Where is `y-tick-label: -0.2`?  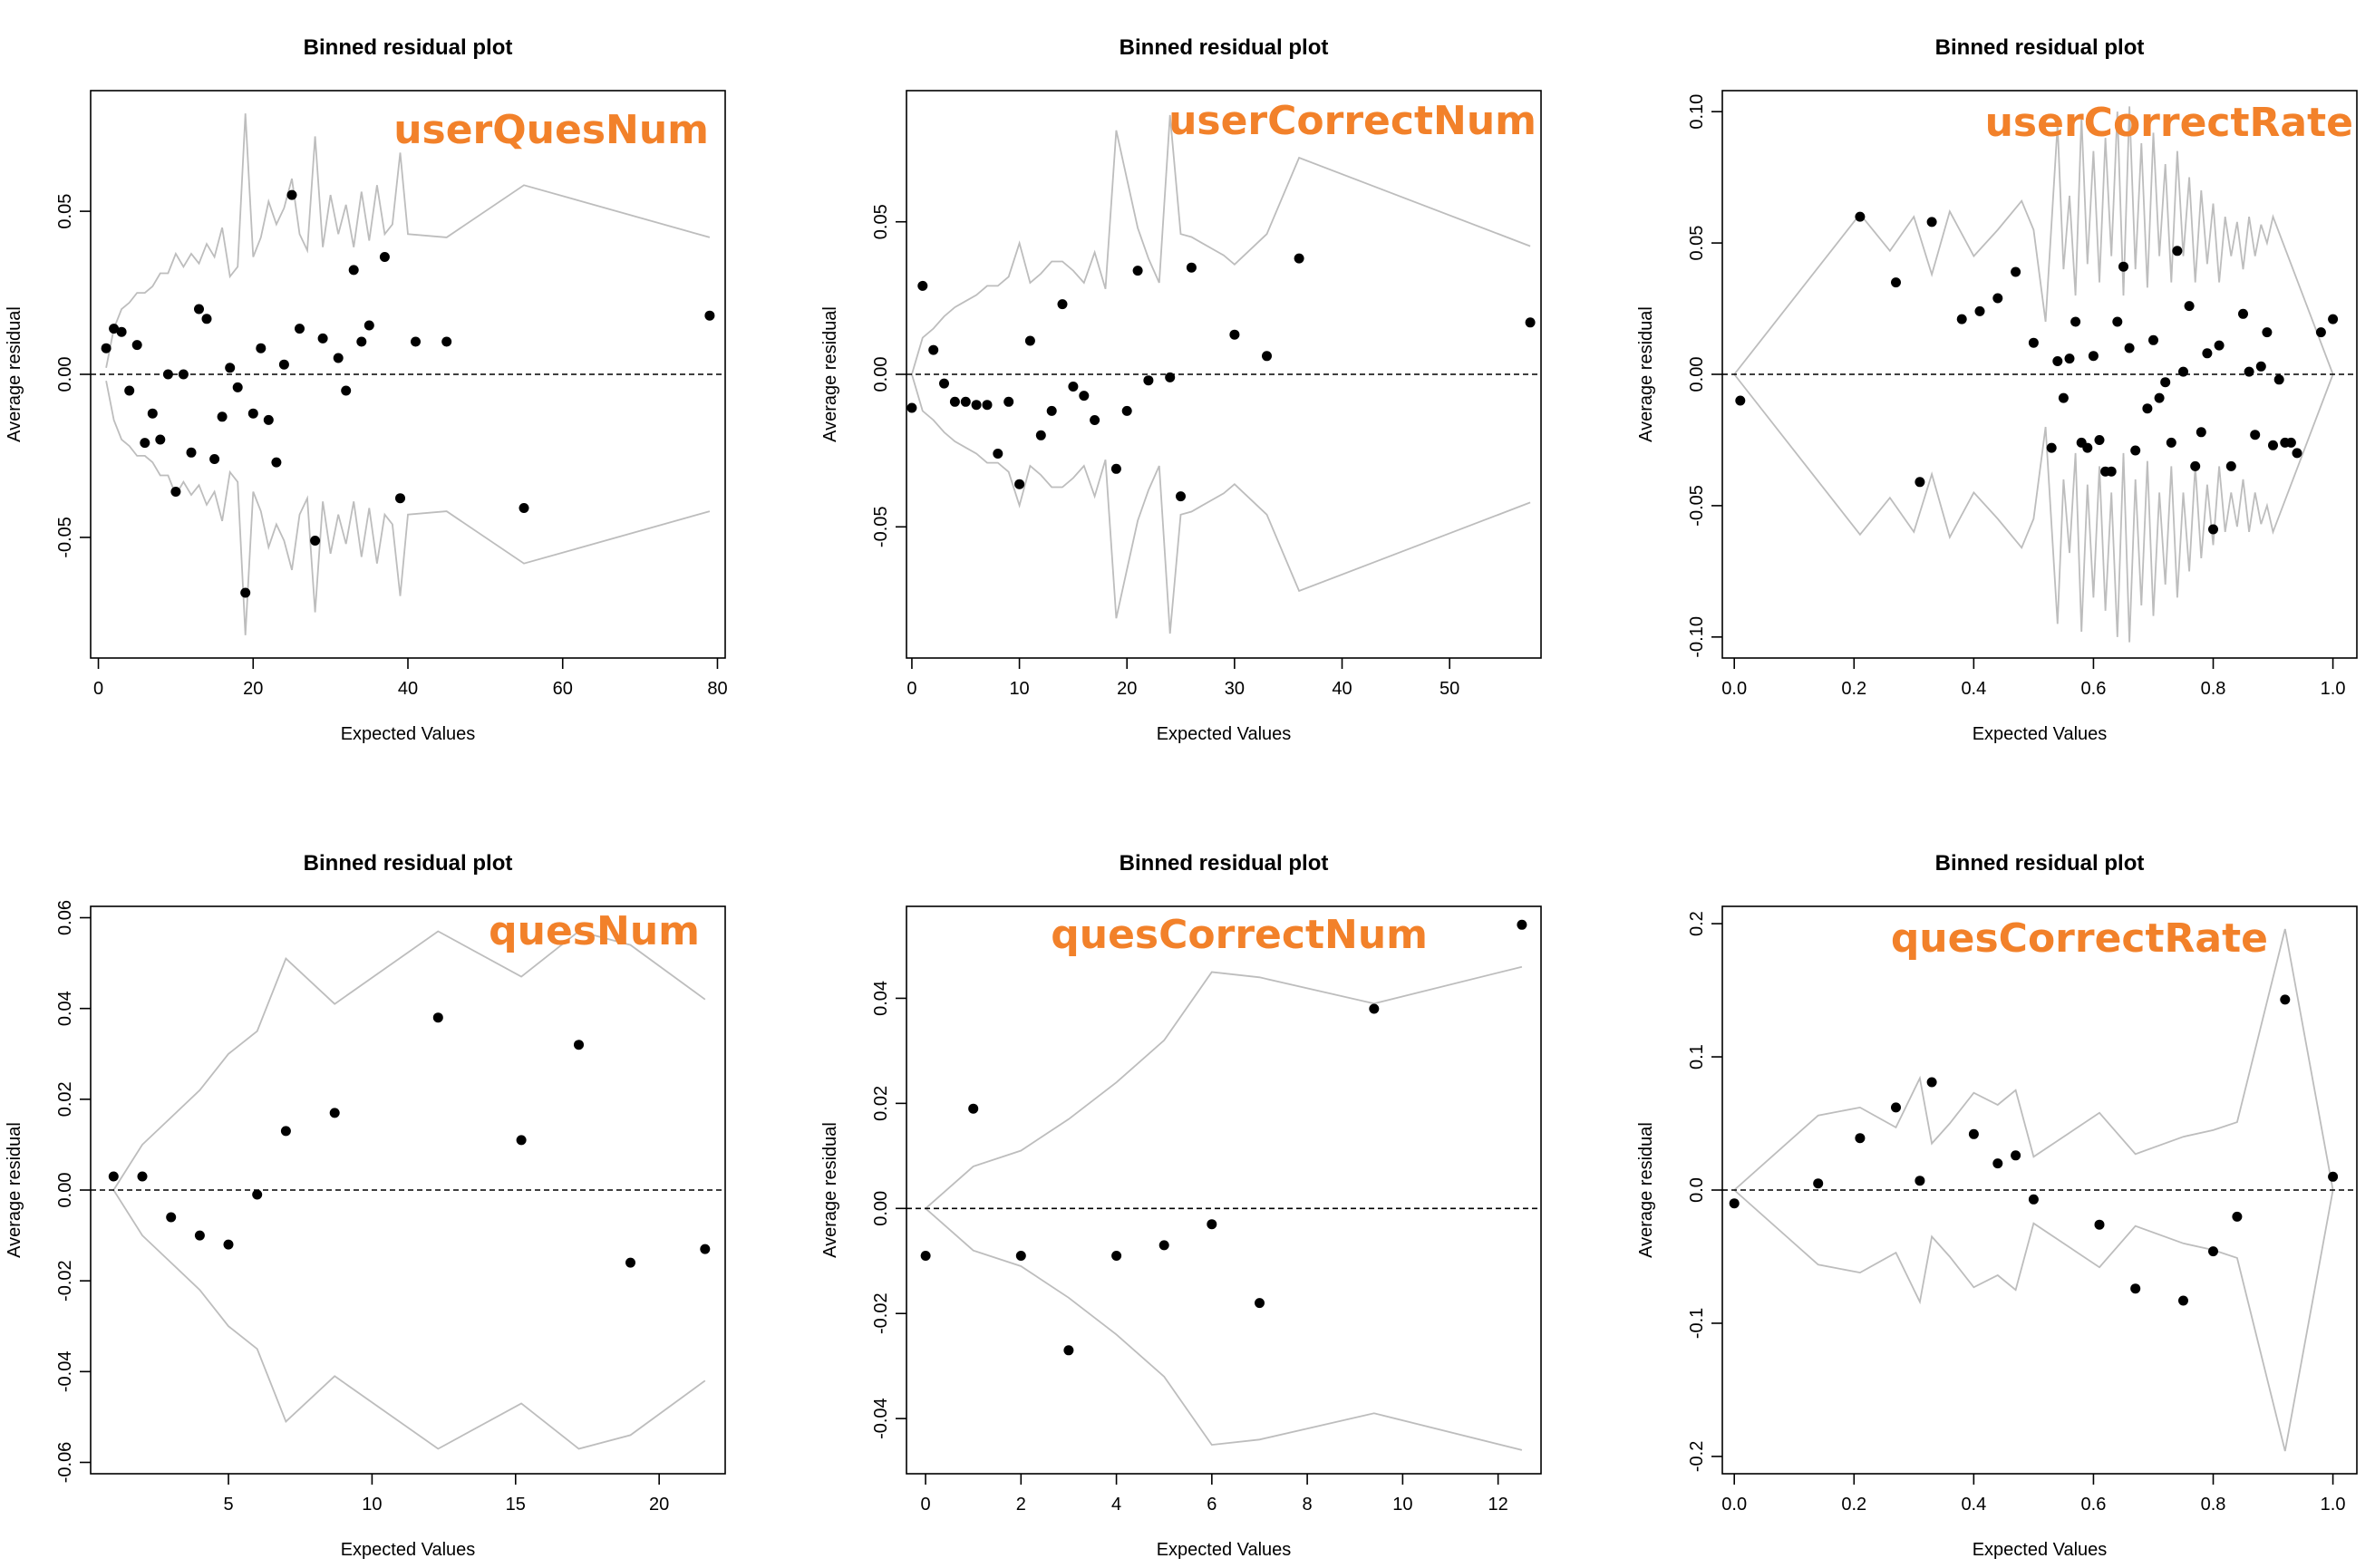 y-tick-label: -0.2 is located at coordinates (1697, 1456).